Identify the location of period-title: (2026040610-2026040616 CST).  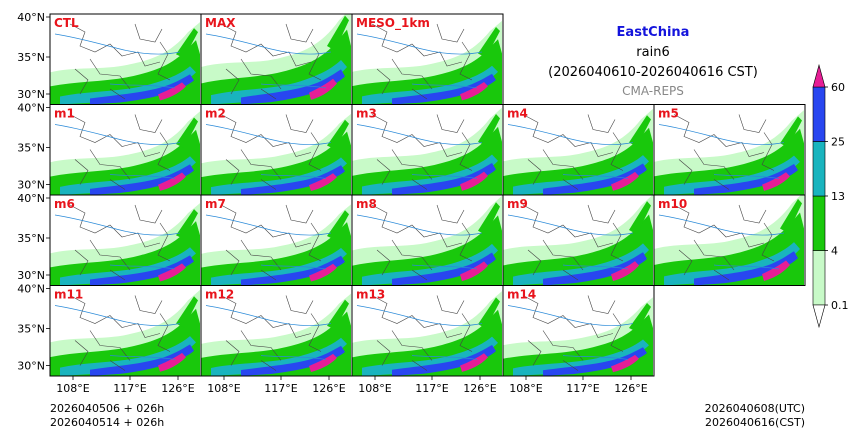
(653, 72).